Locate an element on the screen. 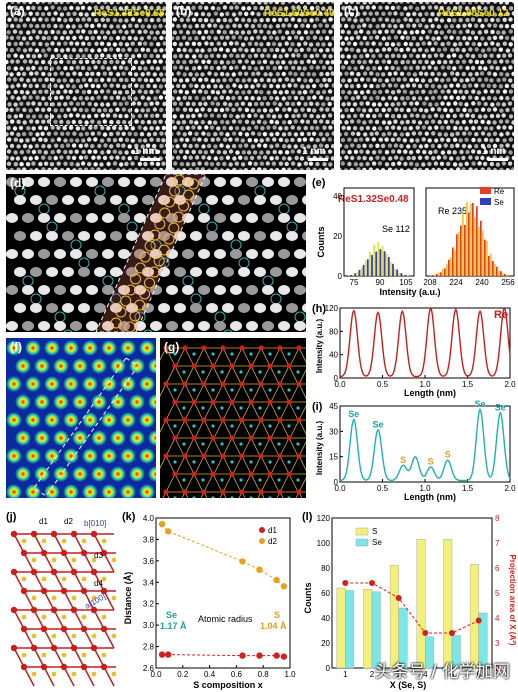  l-y2tick-label: 3 is located at coordinates (497, 643).